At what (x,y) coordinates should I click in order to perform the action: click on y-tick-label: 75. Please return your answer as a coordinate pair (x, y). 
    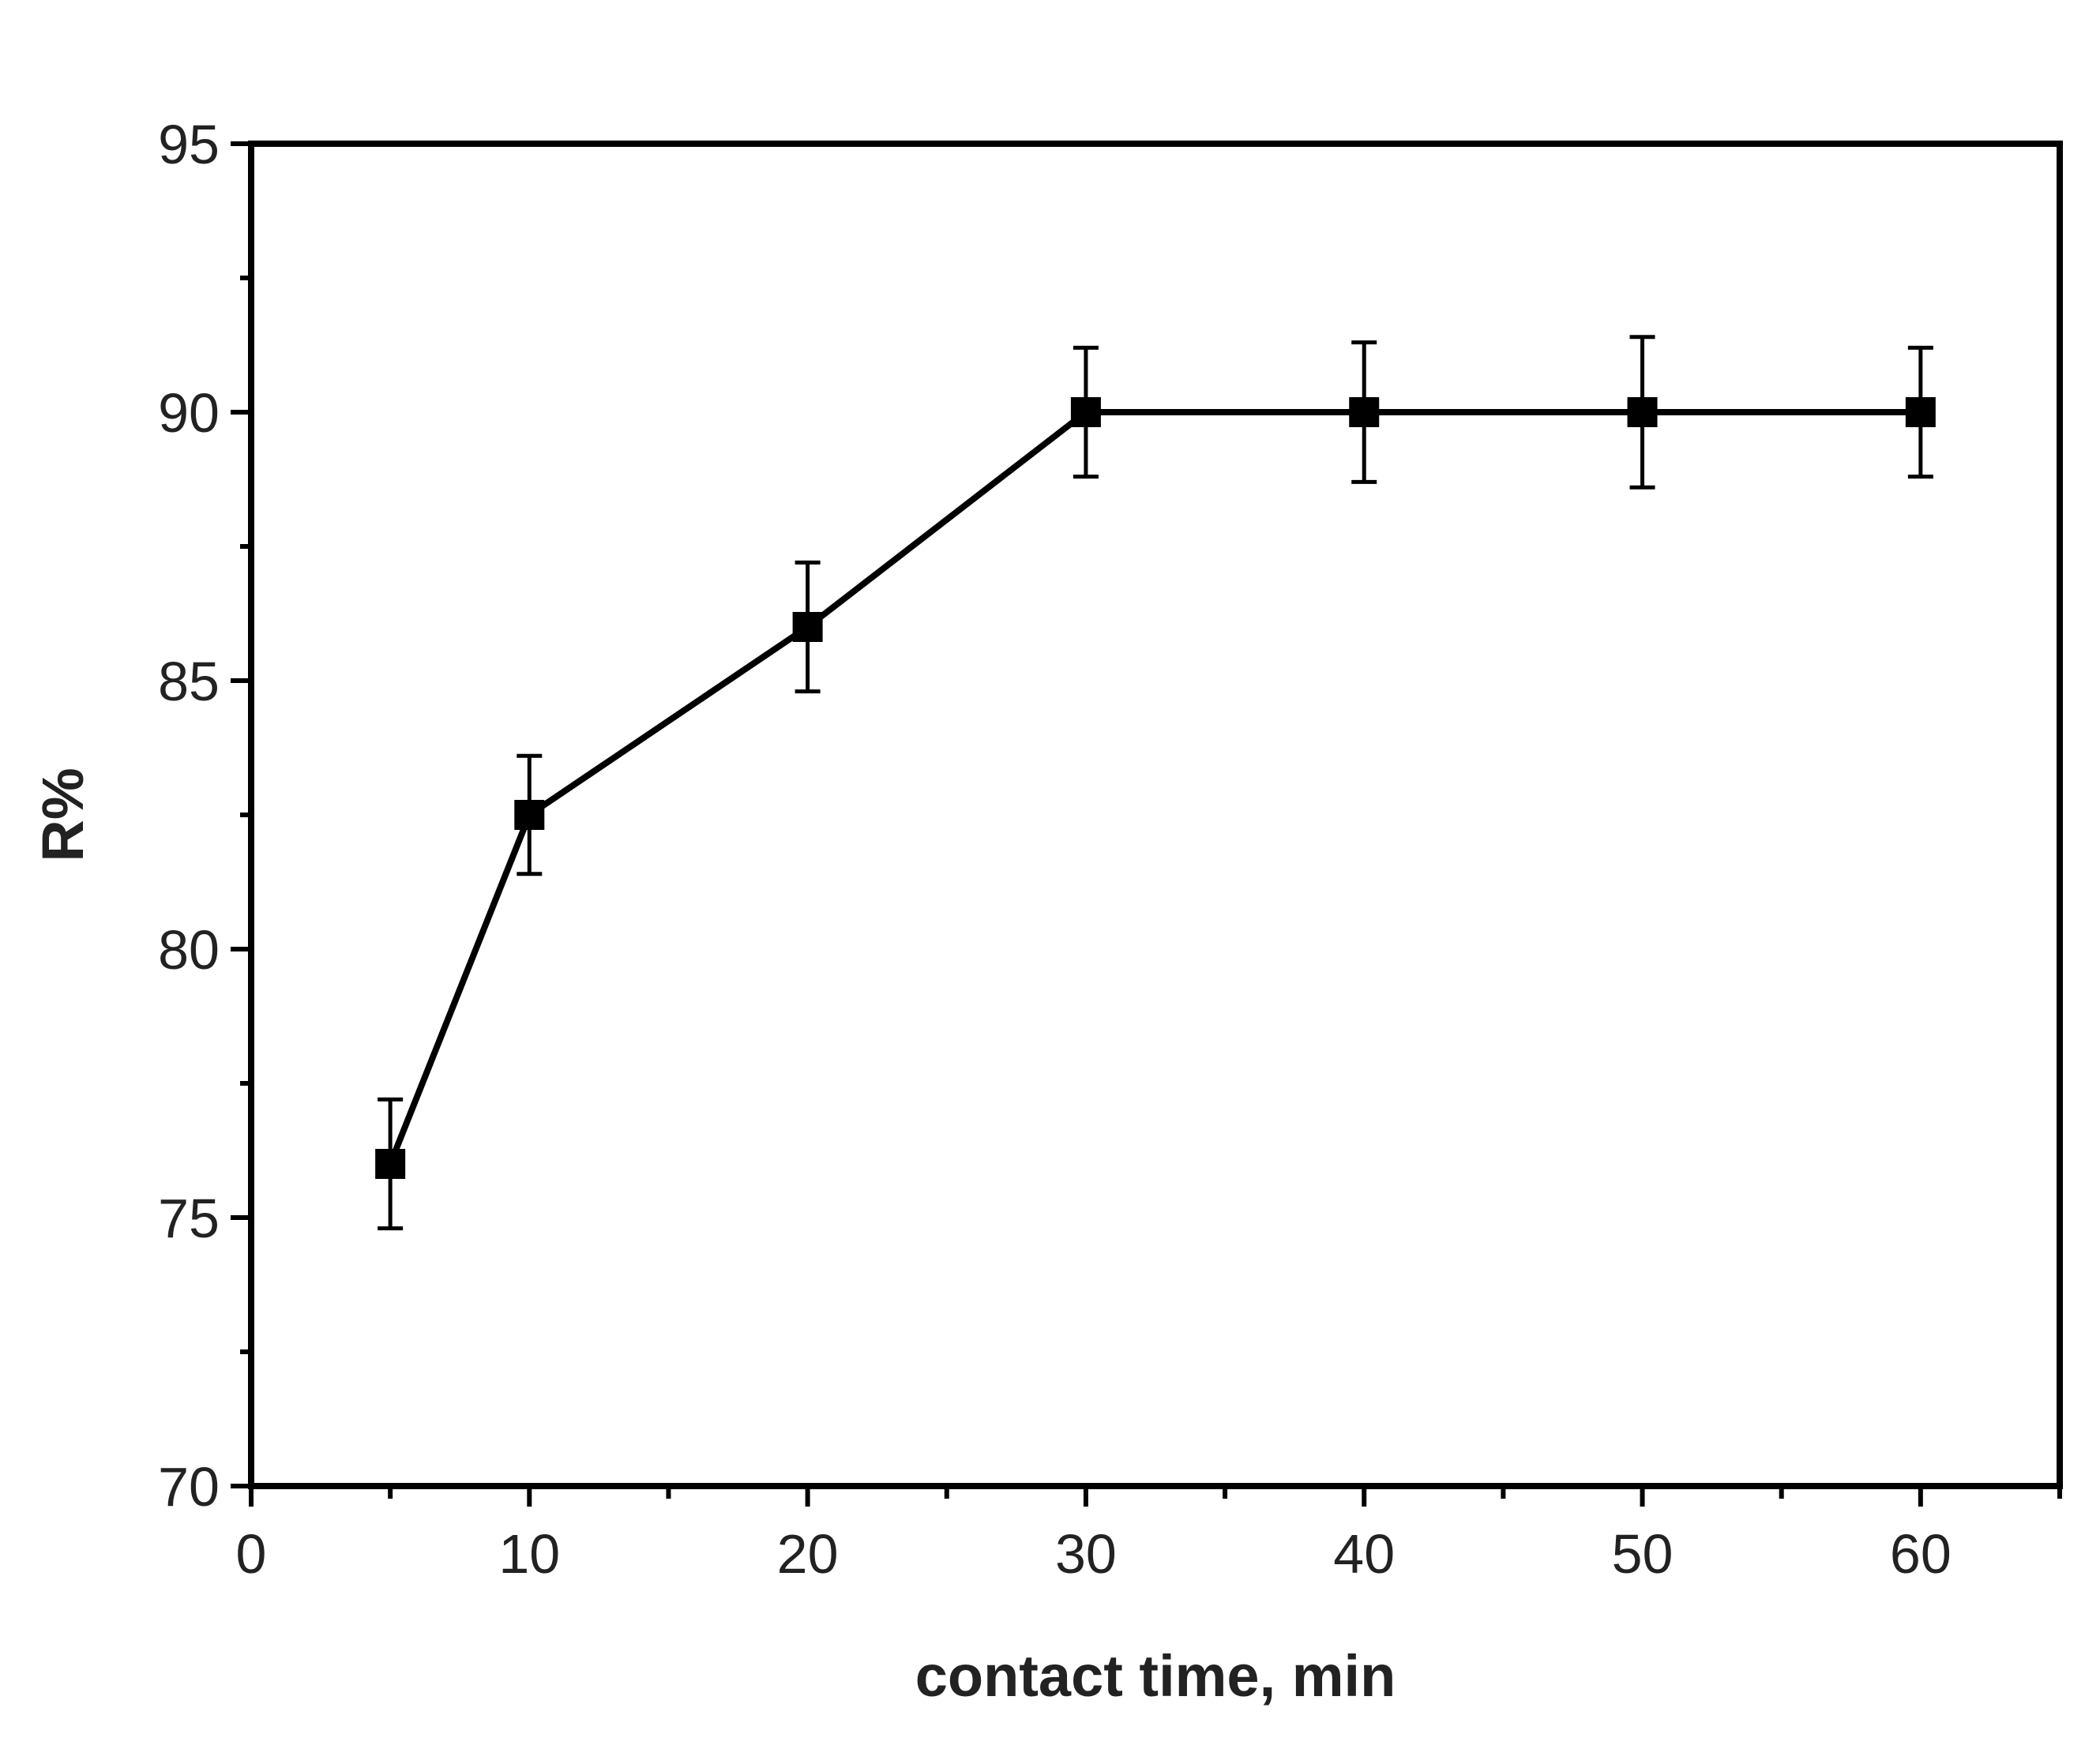
    Looking at the image, I should click on (189, 1218).